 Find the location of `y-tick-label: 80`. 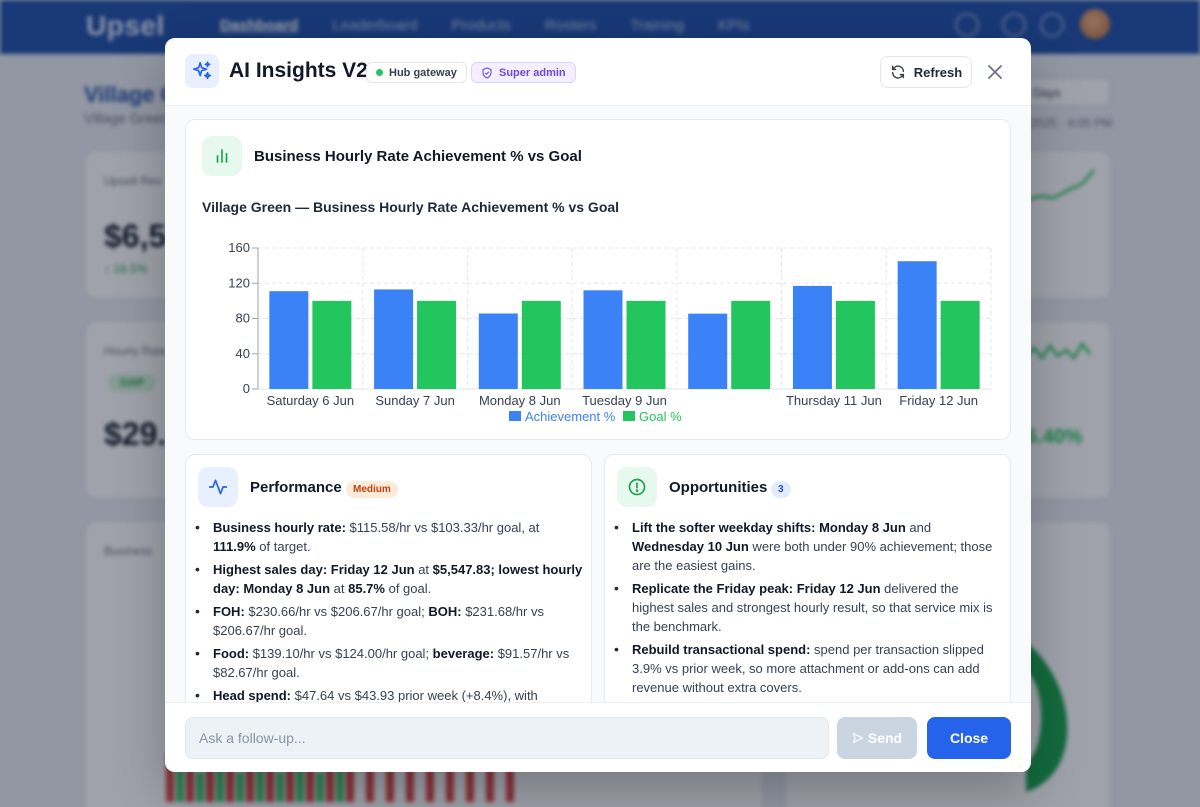

y-tick-label: 80 is located at coordinates (243, 318).